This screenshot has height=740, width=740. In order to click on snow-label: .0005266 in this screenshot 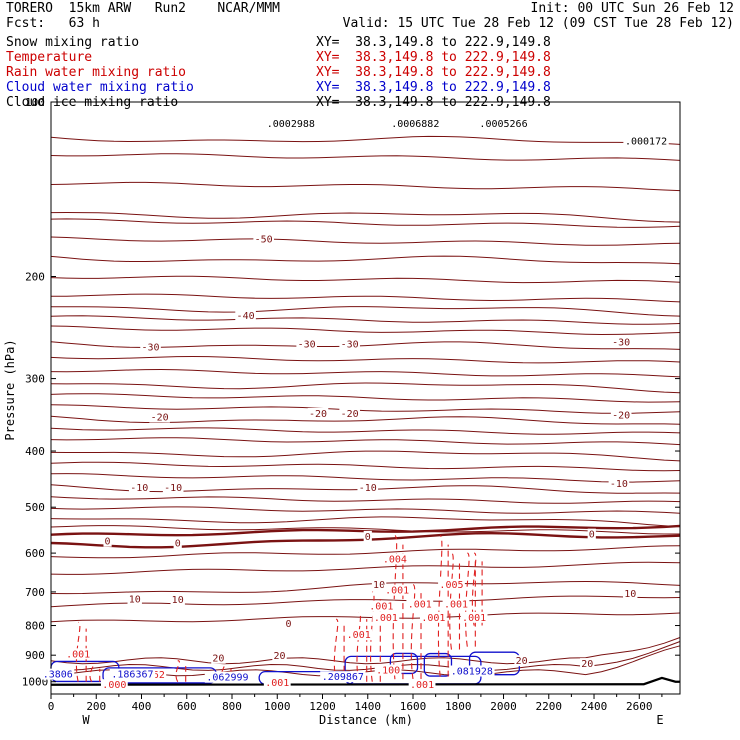, I will do `click(503, 124)`.